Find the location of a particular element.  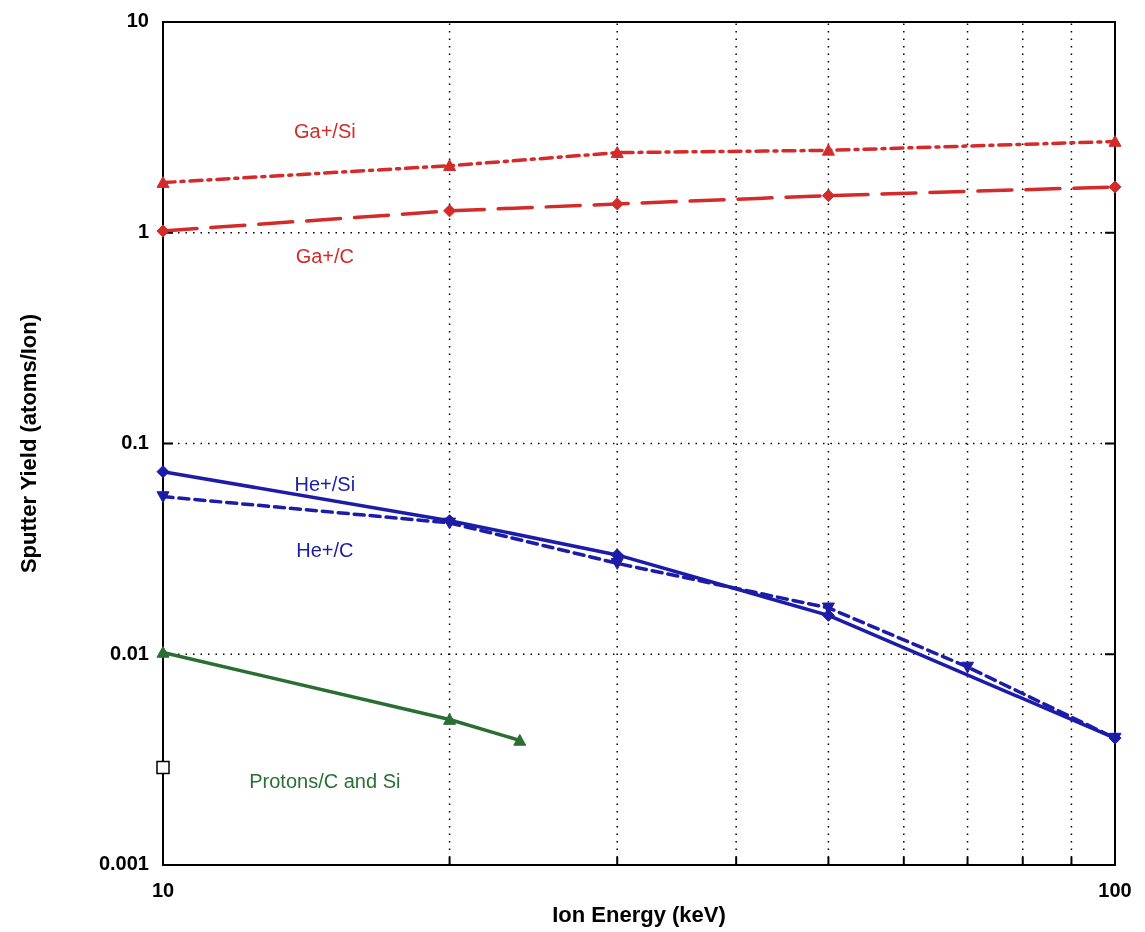

series-label: Ga+/Si is located at coordinates (324, 131).